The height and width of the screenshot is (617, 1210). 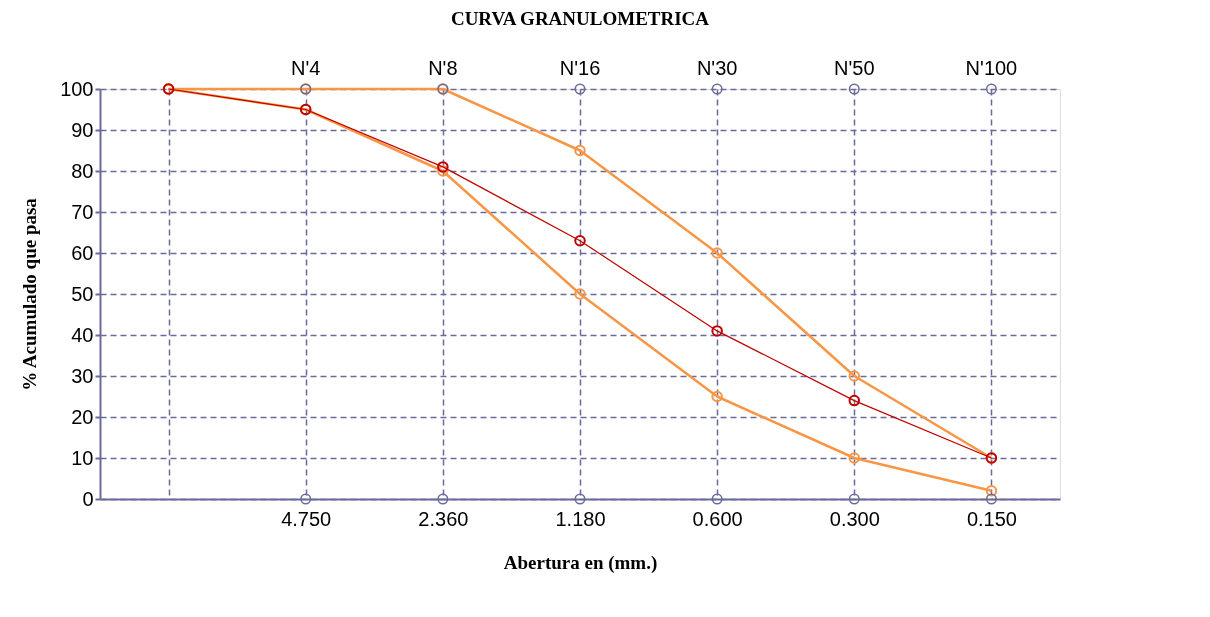 What do you see at coordinates (580, 562) in the screenshot?
I see `x-axis-title: Abertura en (mm.)` at bounding box center [580, 562].